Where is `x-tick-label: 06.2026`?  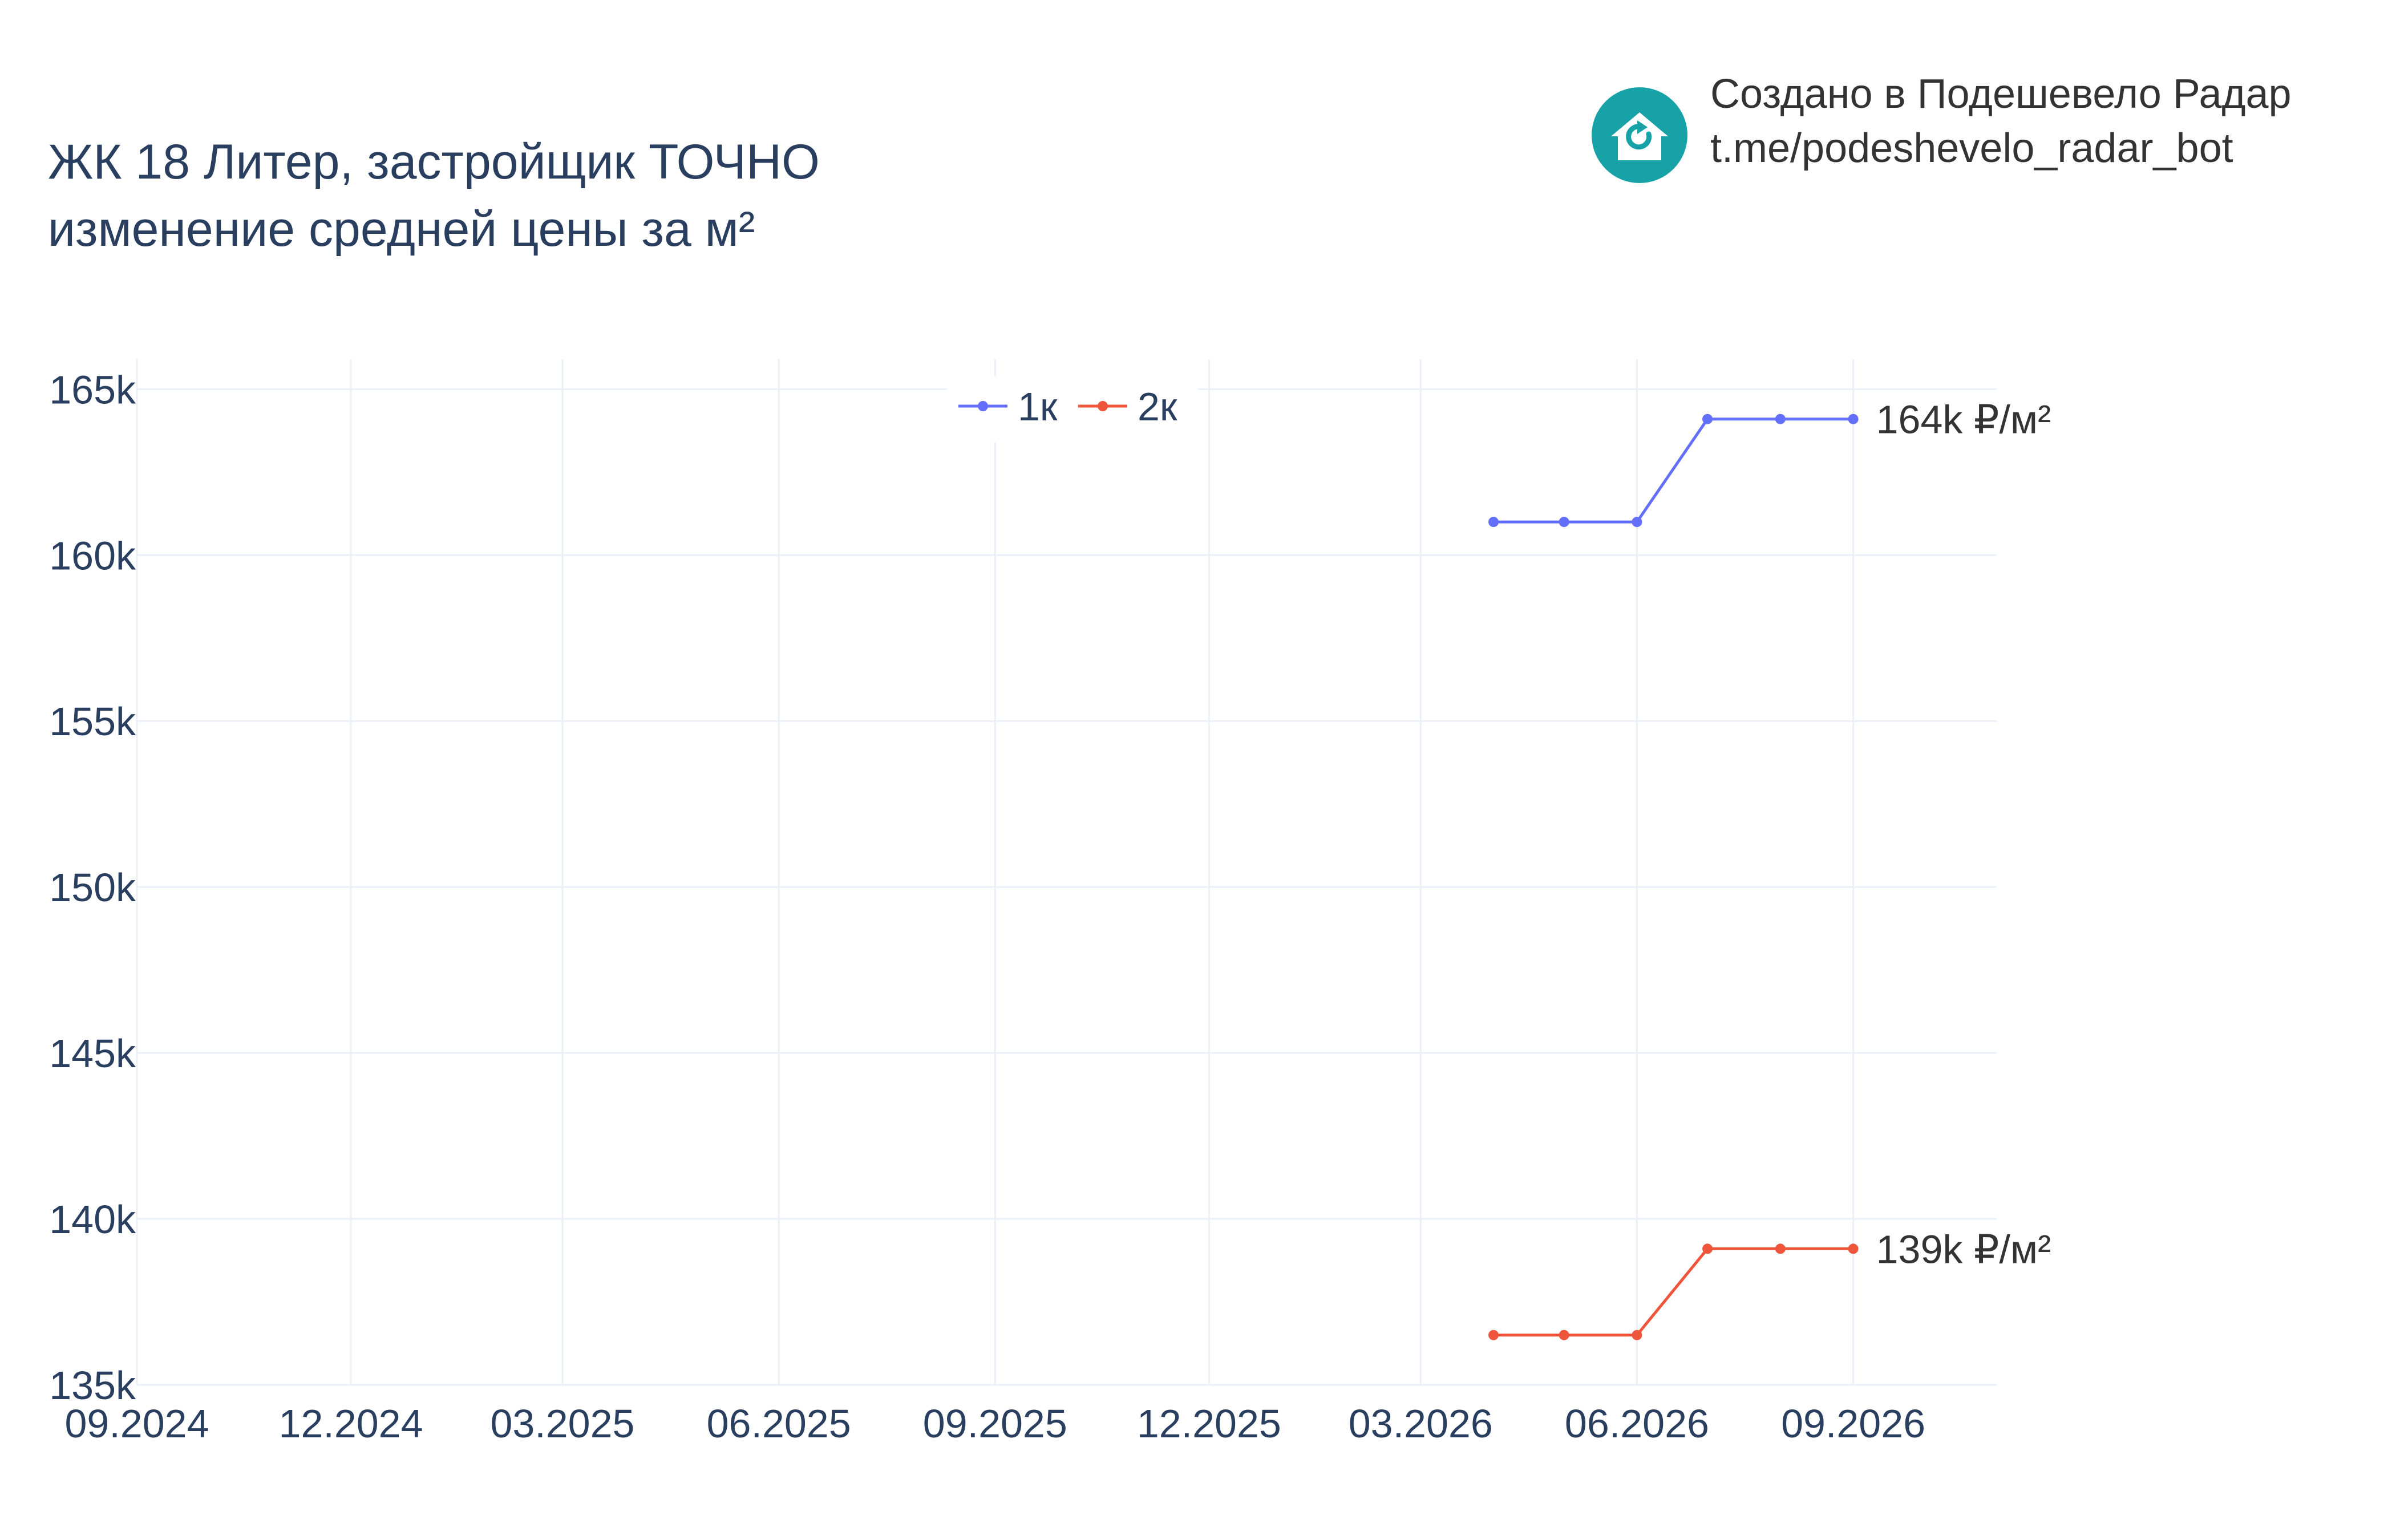 x-tick-label: 06.2026 is located at coordinates (1637, 1423).